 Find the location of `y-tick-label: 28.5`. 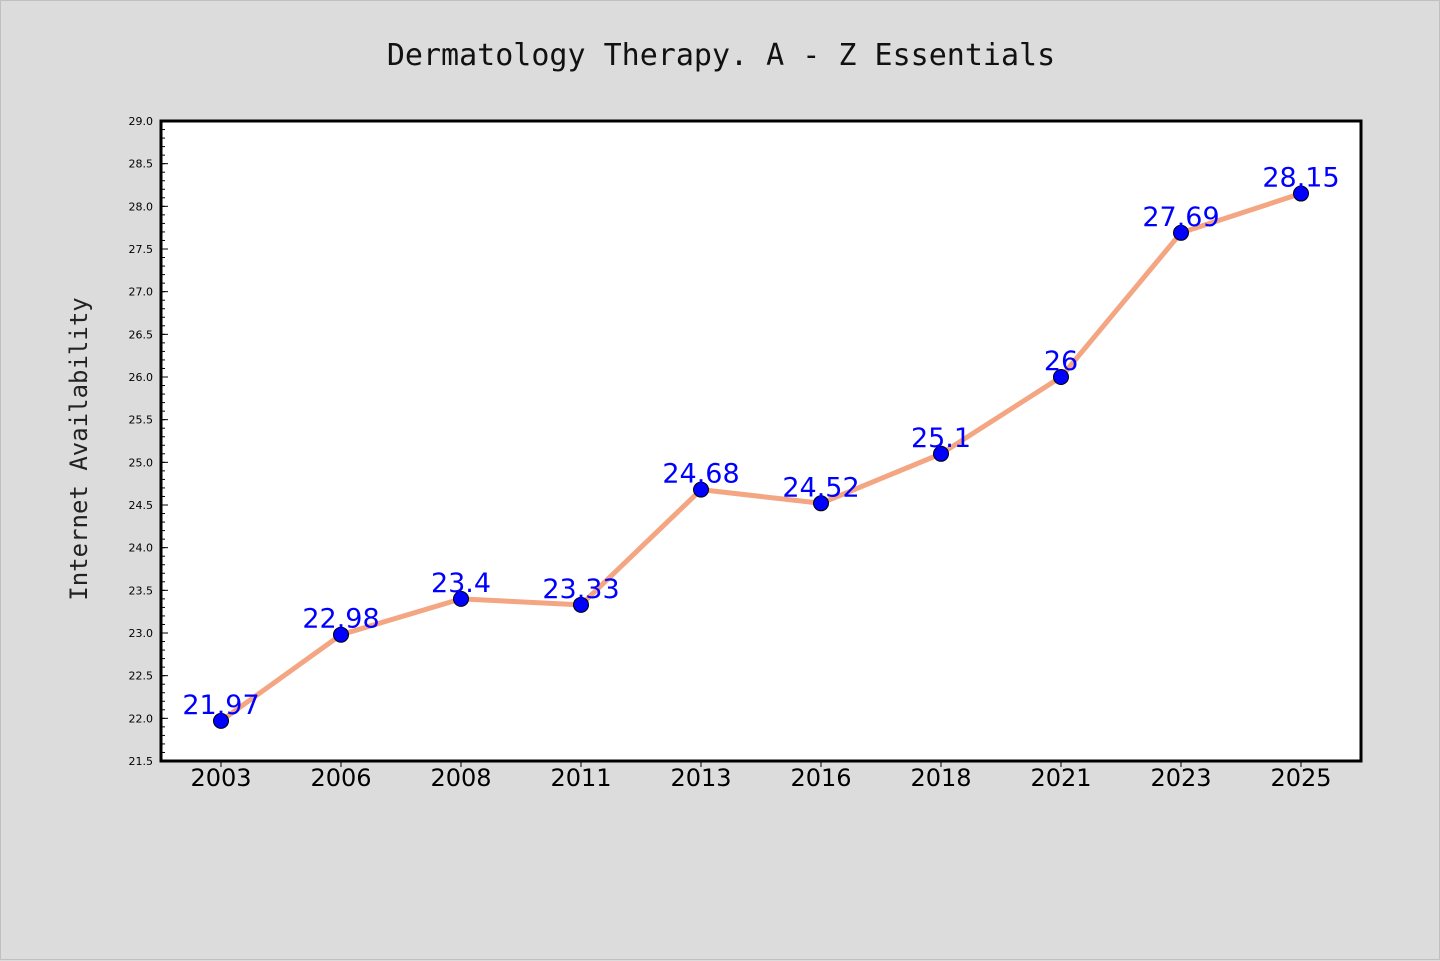

y-tick-label: 28.5 is located at coordinates (141, 164).